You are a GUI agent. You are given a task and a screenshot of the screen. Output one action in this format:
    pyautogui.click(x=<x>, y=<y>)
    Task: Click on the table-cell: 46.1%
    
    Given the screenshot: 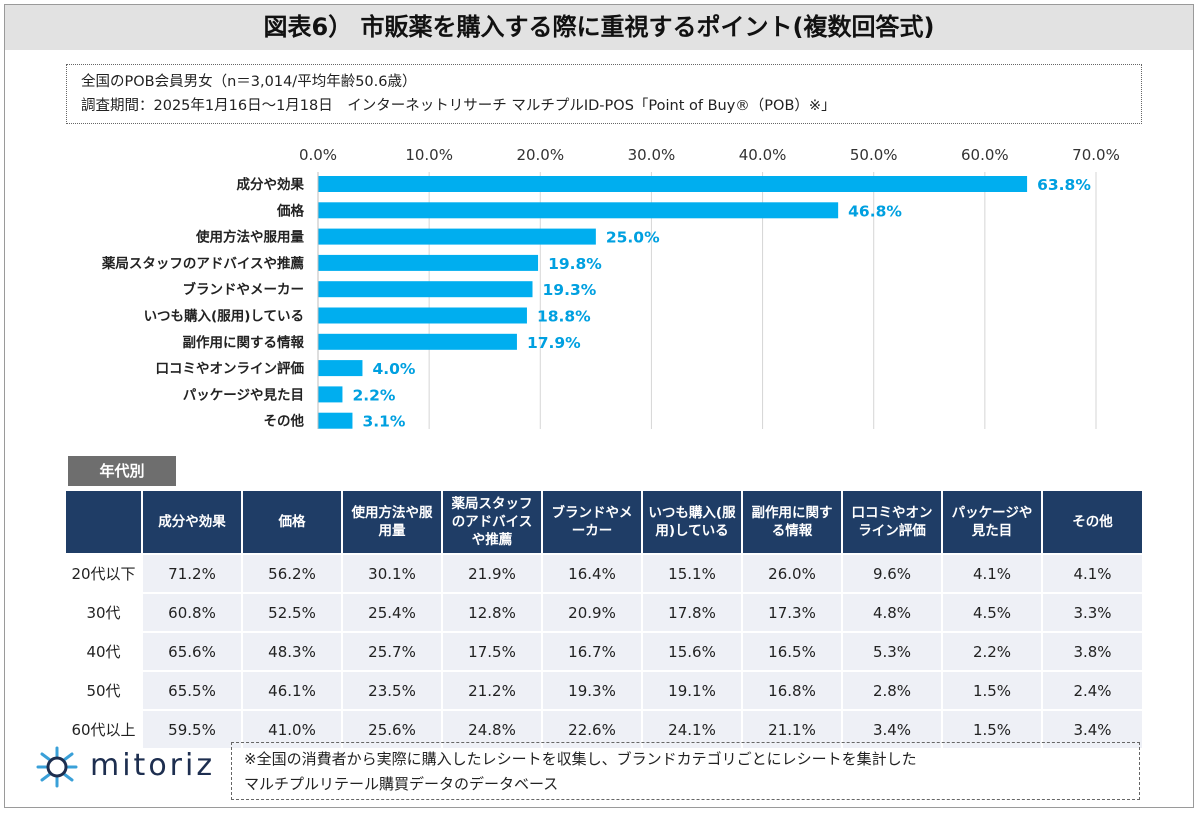 What is the action you would take?
    pyautogui.click(x=291, y=690)
    